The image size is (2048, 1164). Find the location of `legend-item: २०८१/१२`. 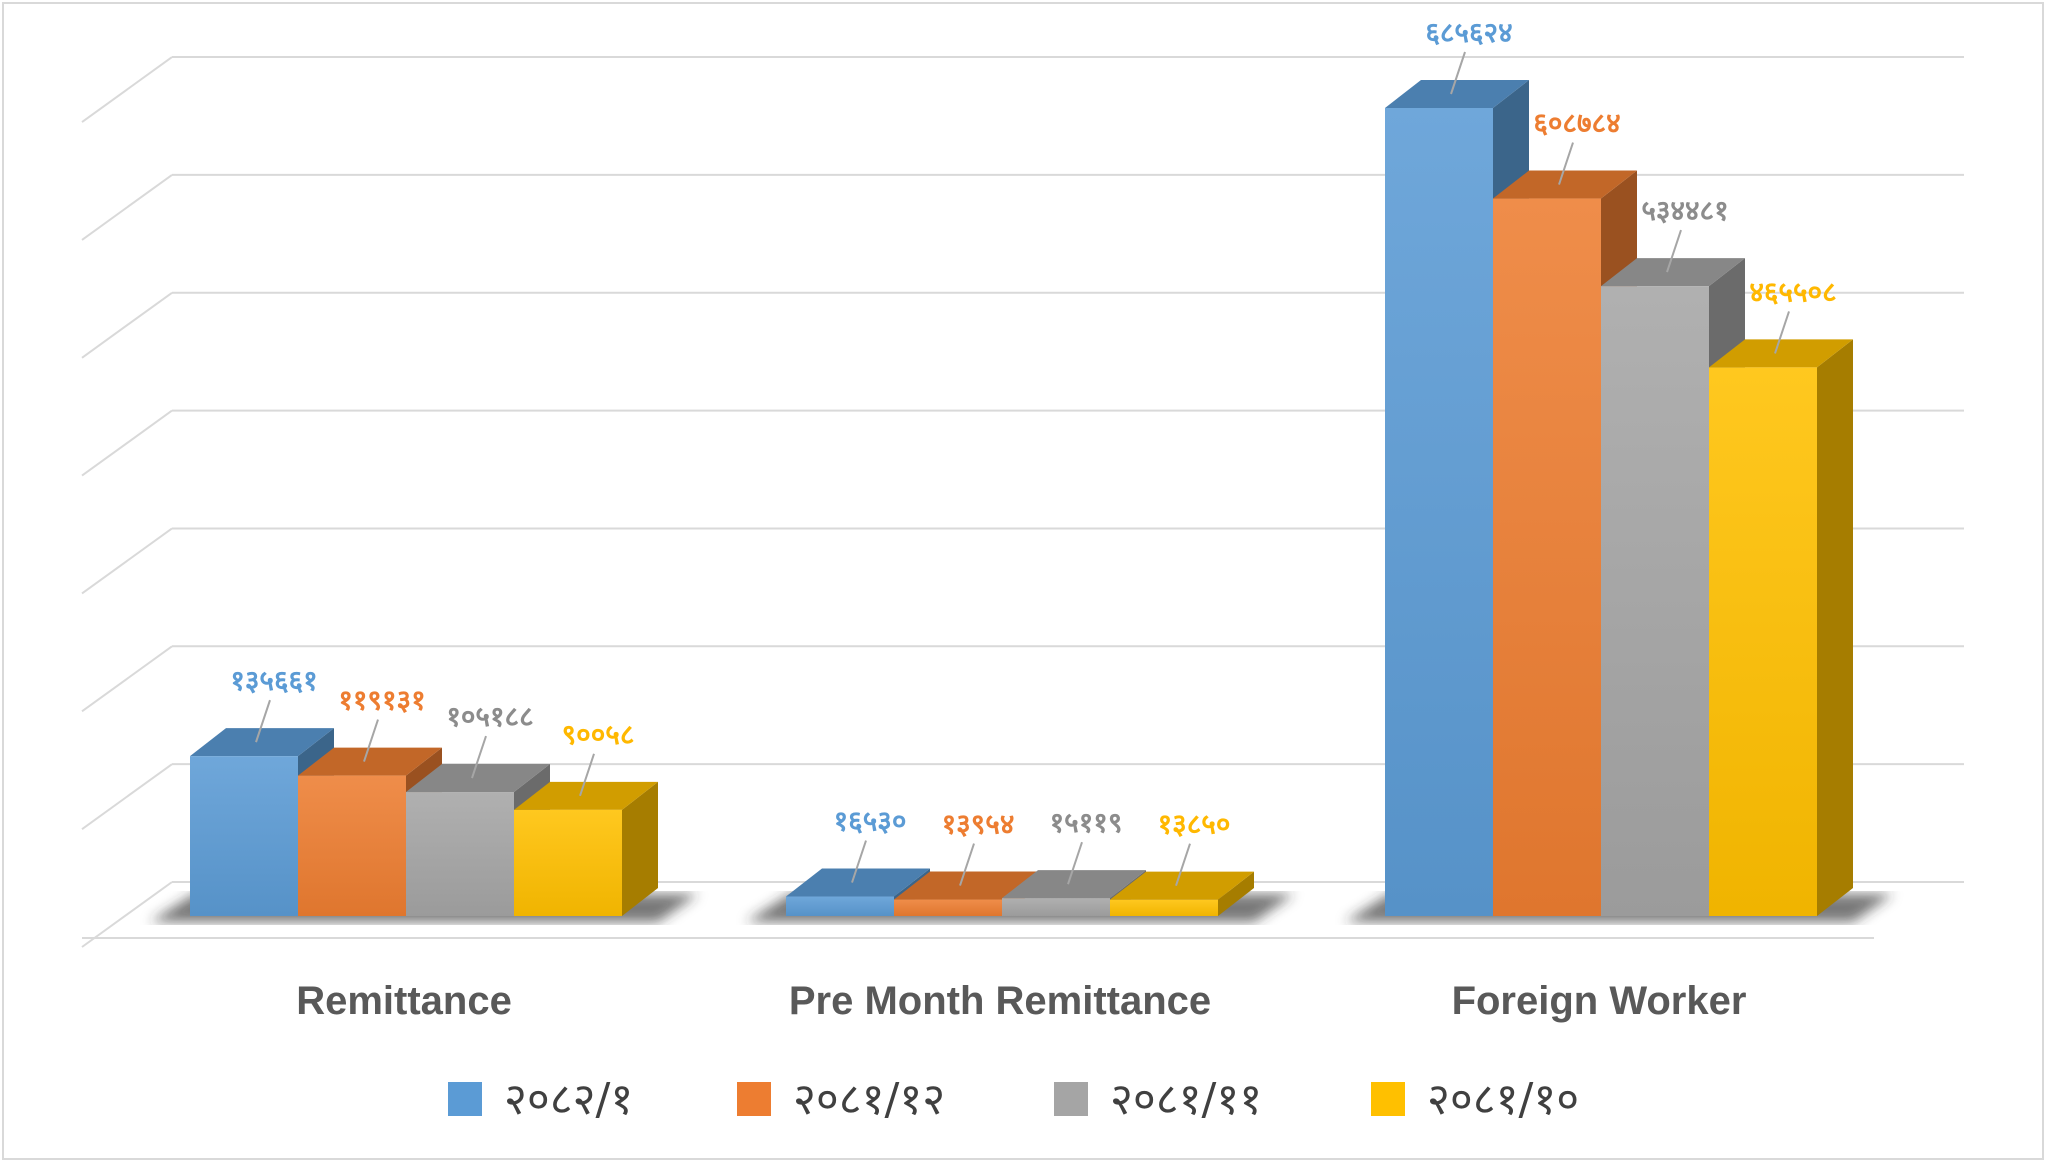

legend-item: २०८१/१२ is located at coordinates (841, 1099).